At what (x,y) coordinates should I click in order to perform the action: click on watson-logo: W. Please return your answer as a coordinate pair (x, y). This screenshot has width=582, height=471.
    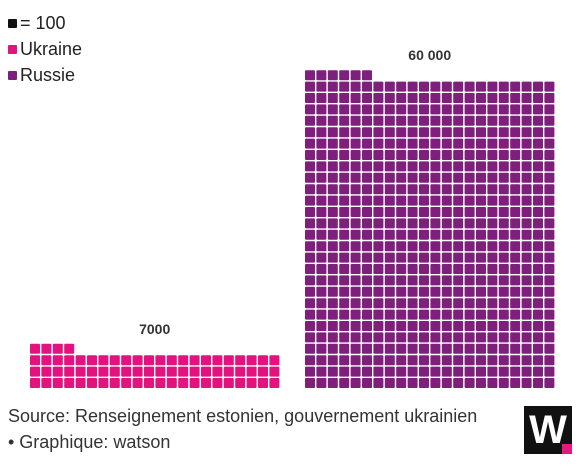
    Looking at the image, I should click on (548, 430).